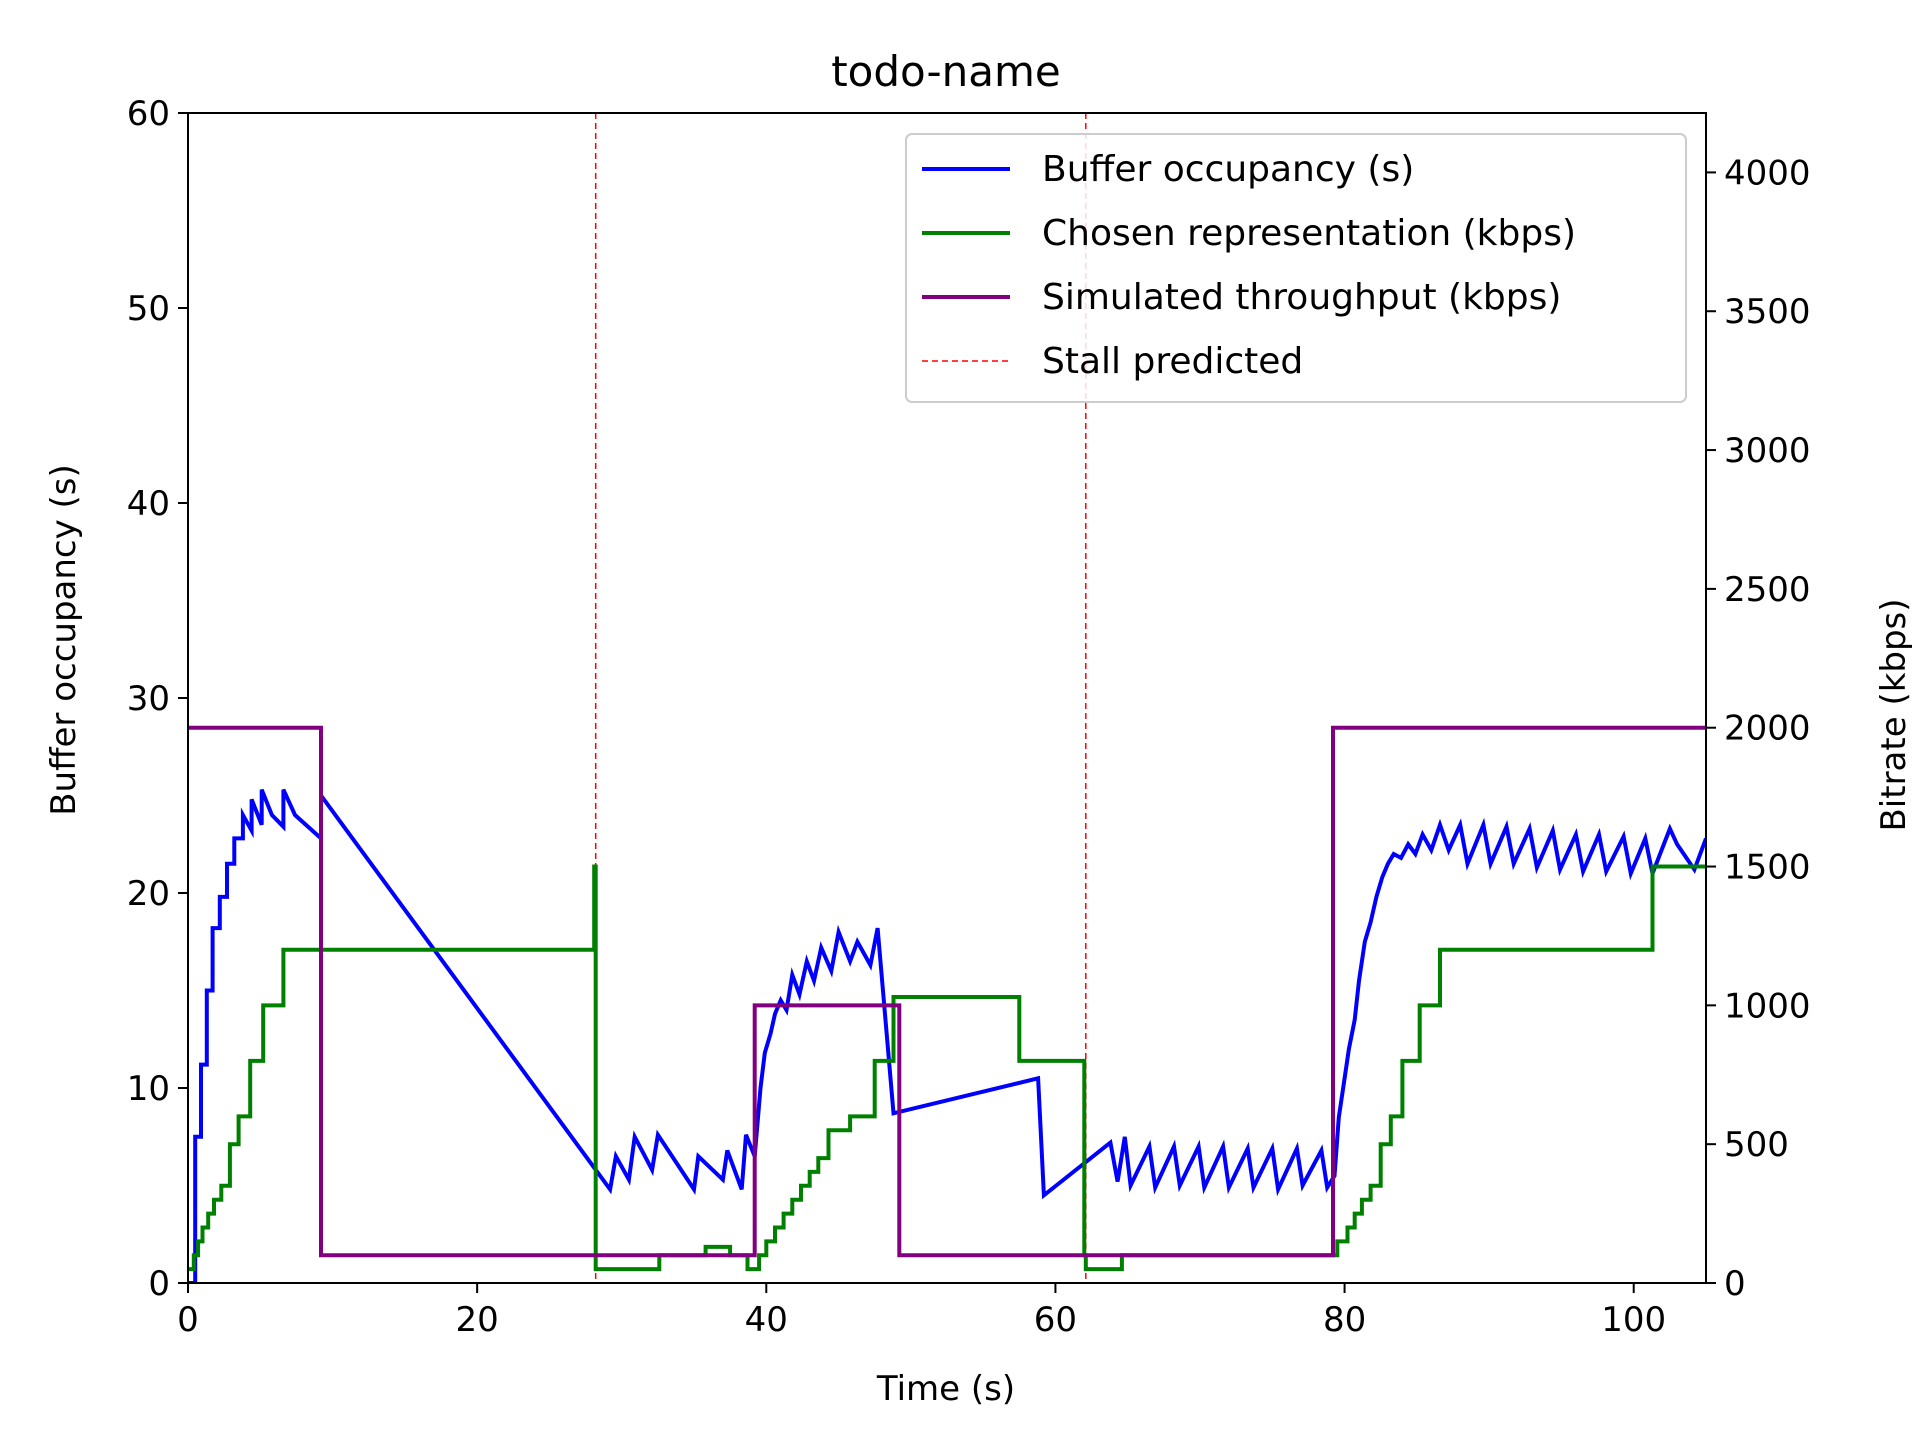  What do you see at coordinates (148, 699) in the screenshot?
I see `y-left-tick-label: 30` at bounding box center [148, 699].